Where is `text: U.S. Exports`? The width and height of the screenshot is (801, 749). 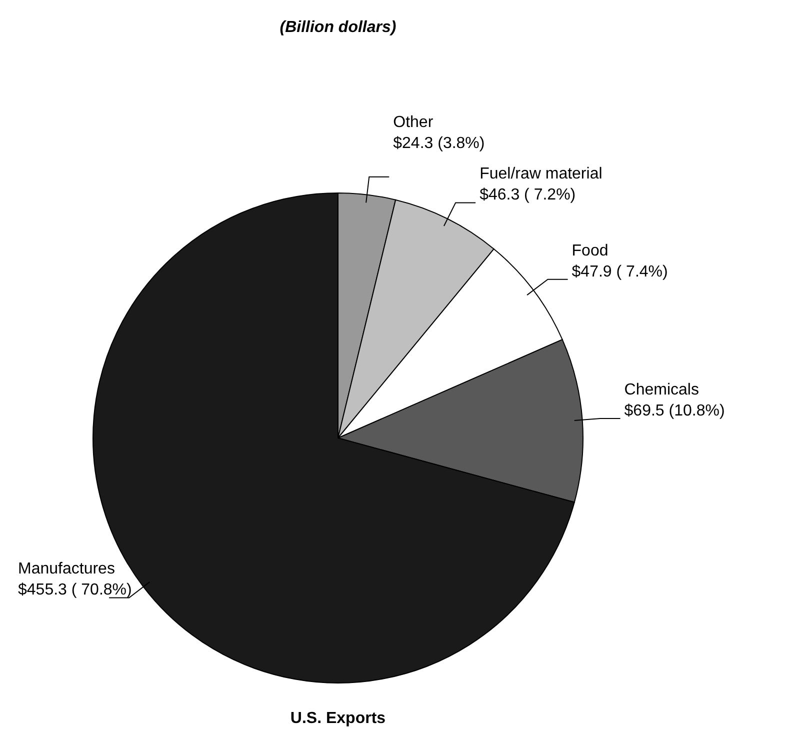
text: U.S. Exports is located at coordinates (338, 718).